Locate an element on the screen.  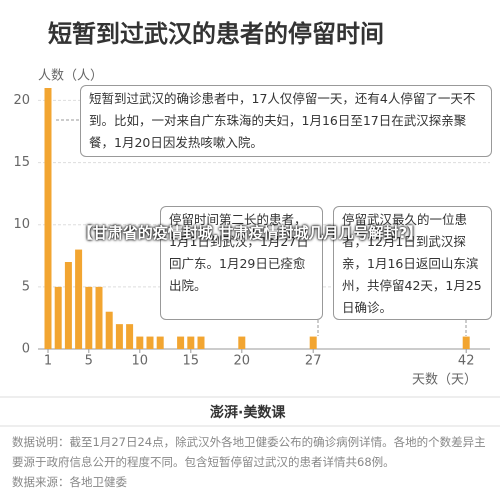
x-tick-label: 5 is located at coordinates (89, 361).